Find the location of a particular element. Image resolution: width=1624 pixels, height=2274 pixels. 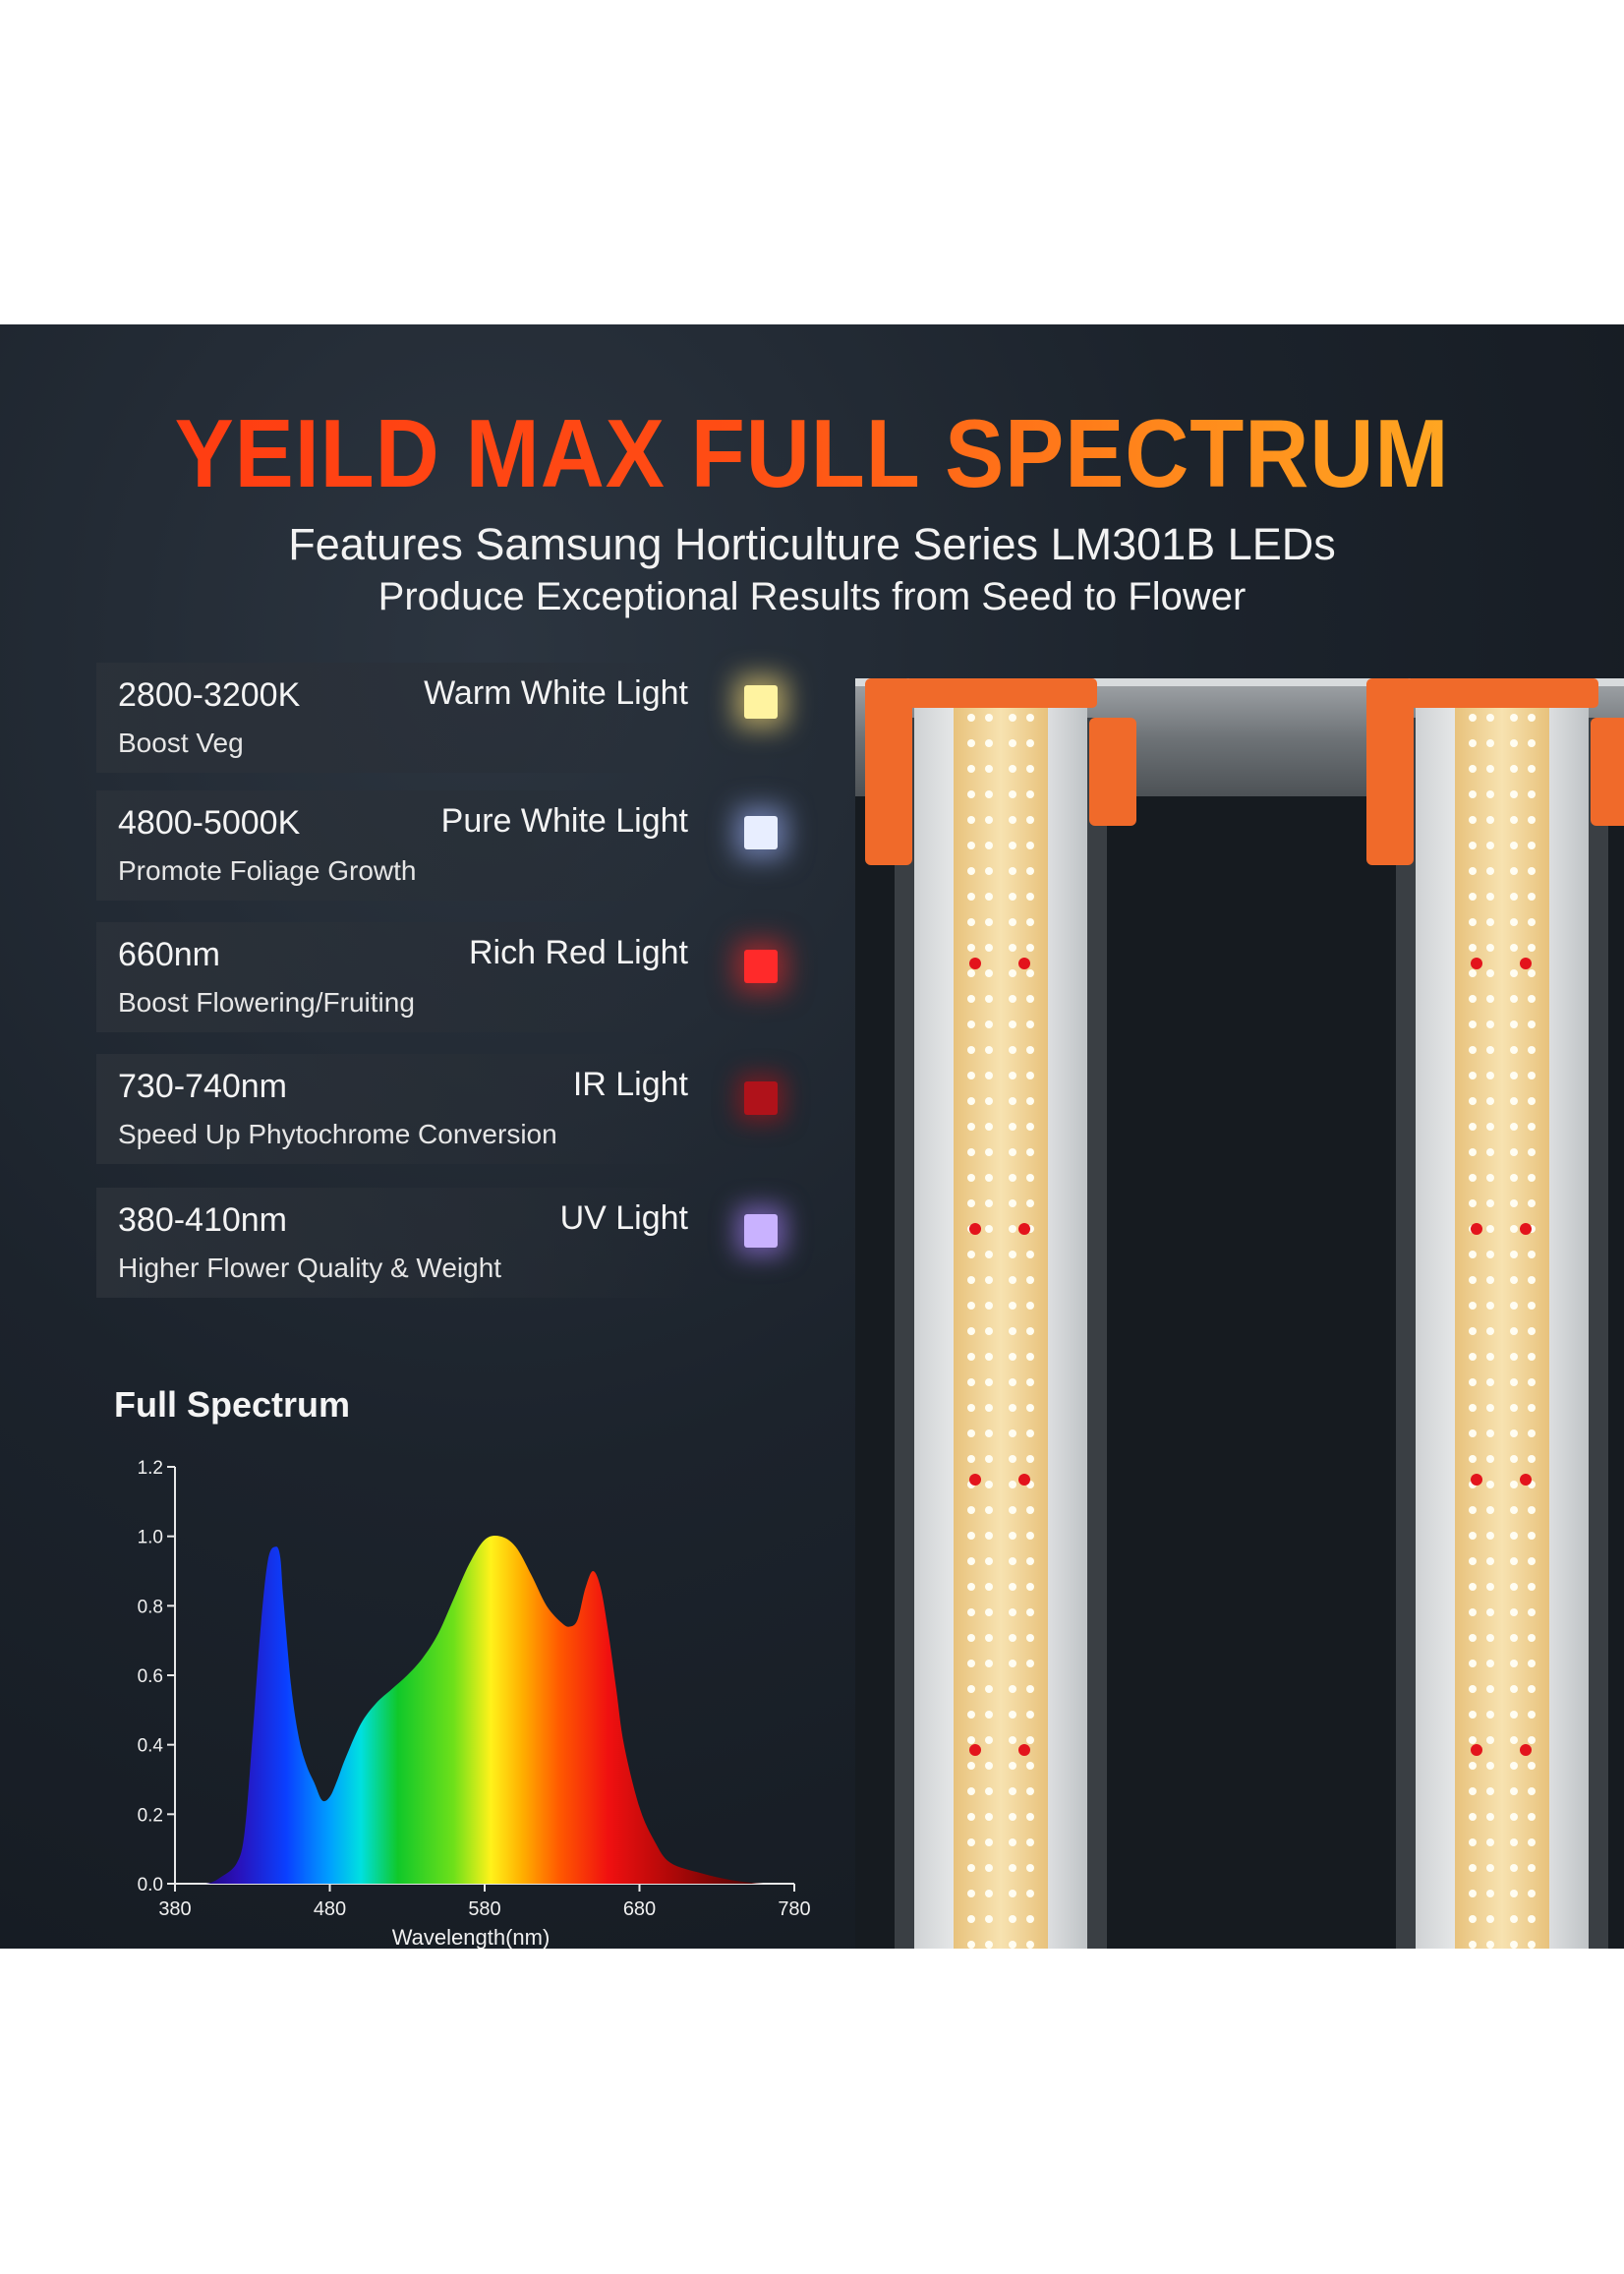

spectrum-area is located at coordinates (484, 1710).